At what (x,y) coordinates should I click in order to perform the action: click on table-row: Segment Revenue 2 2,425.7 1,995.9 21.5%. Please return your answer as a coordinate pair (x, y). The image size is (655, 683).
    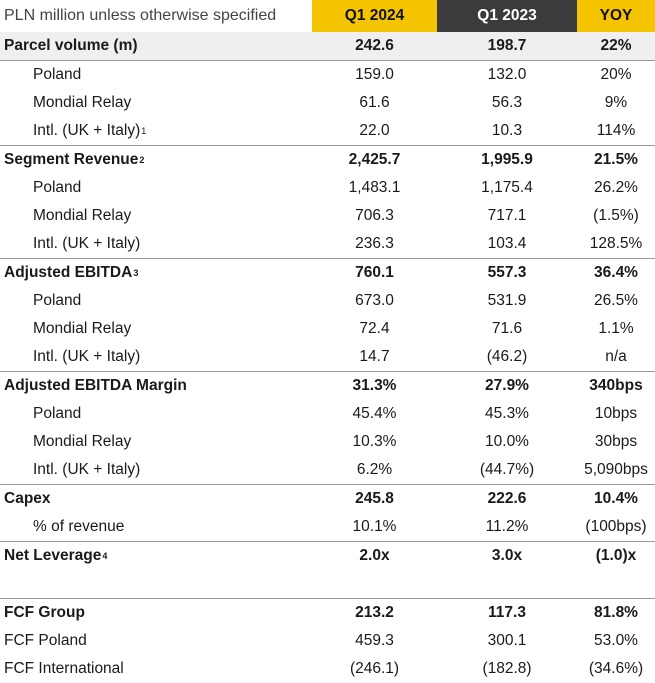
    Looking at the image, I should click on (327, 159).